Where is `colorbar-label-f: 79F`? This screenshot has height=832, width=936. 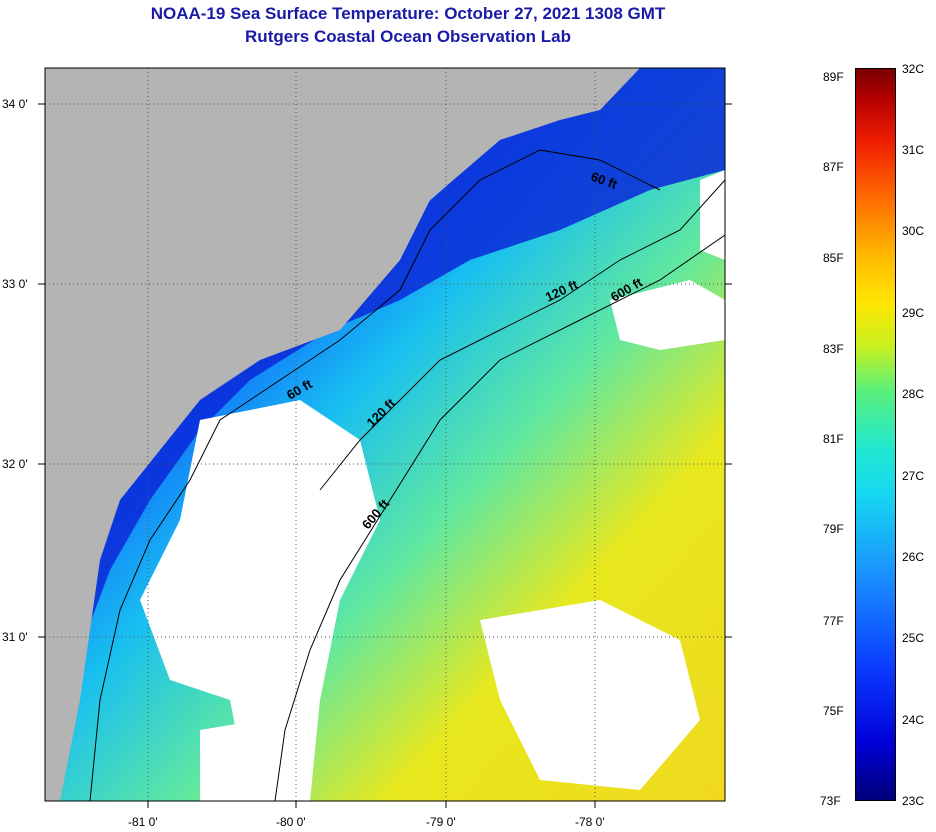 colorbar-label-f: 79F is located at coordinates (833, 529).